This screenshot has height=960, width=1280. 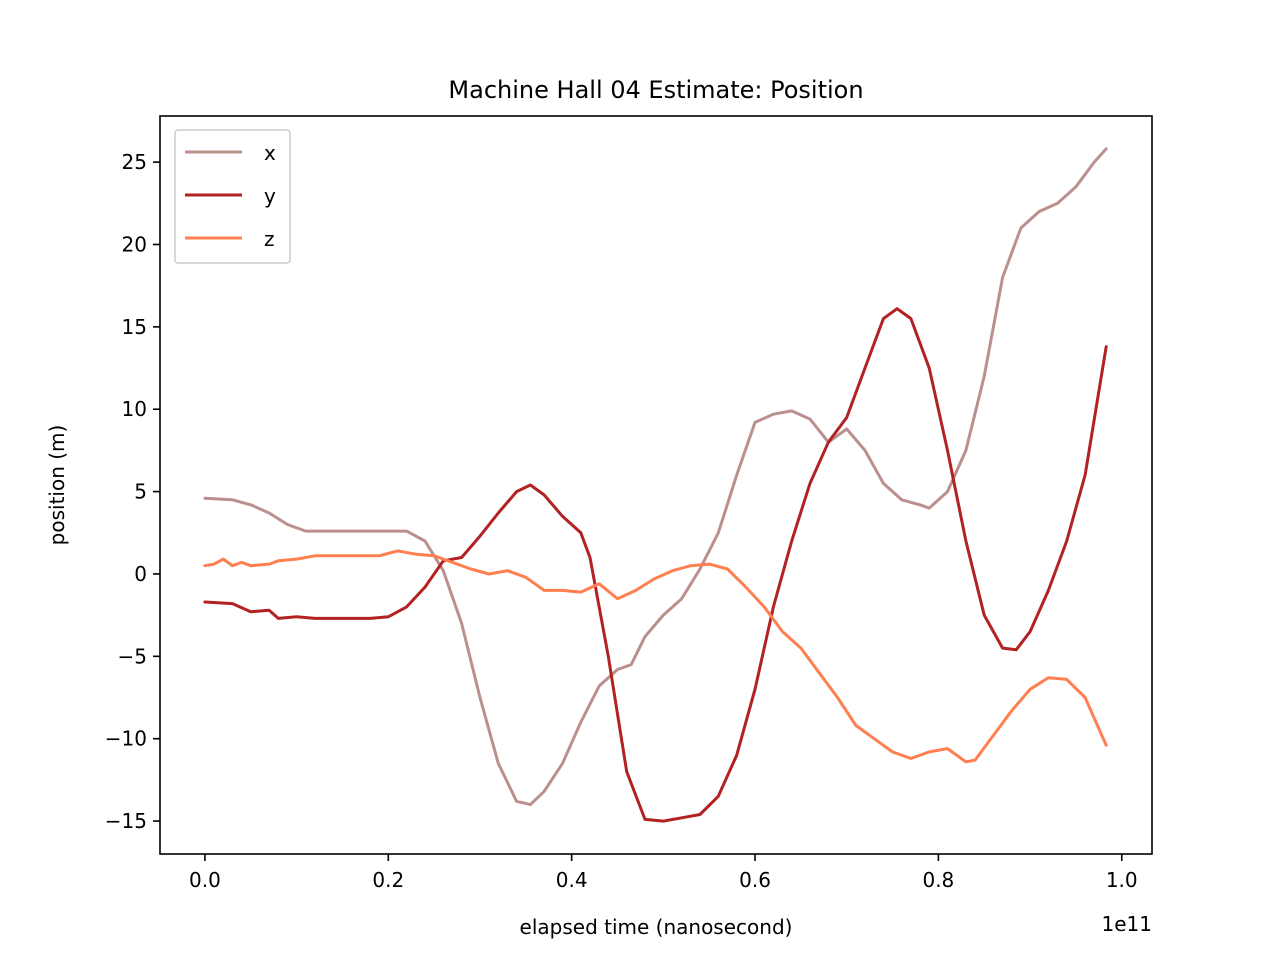 What do you see at coordinates (134, 162) in the screenshot?
I see `y-tick-label: 25` at bounding box center [134, 162].